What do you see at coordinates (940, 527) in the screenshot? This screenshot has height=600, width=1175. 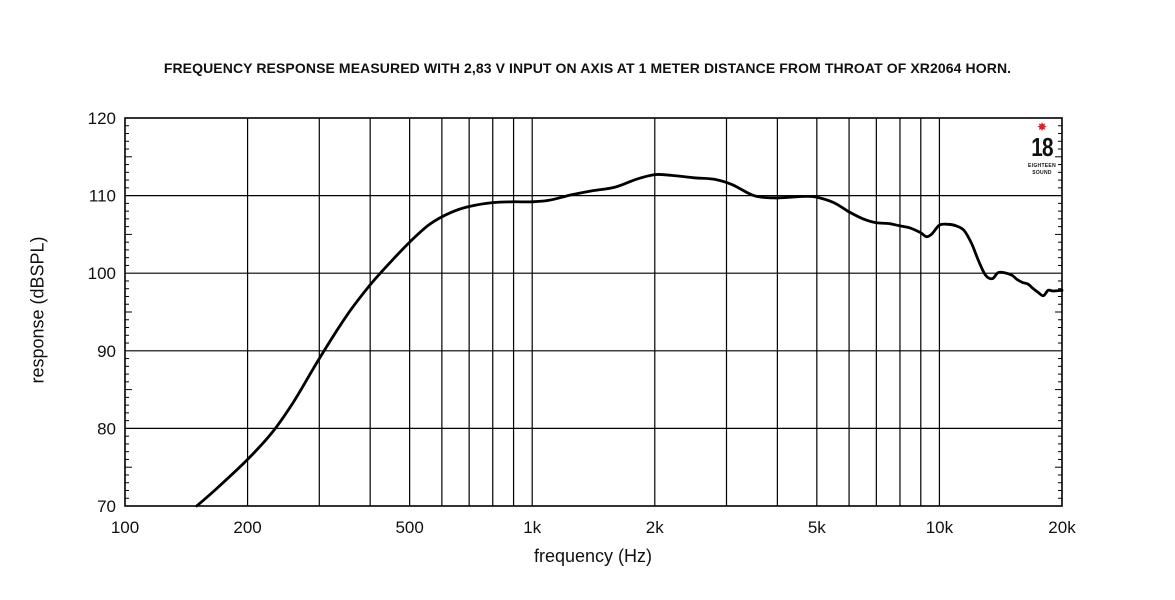 I see `x-tick-label: 10k` at bounding box center [940, 527].